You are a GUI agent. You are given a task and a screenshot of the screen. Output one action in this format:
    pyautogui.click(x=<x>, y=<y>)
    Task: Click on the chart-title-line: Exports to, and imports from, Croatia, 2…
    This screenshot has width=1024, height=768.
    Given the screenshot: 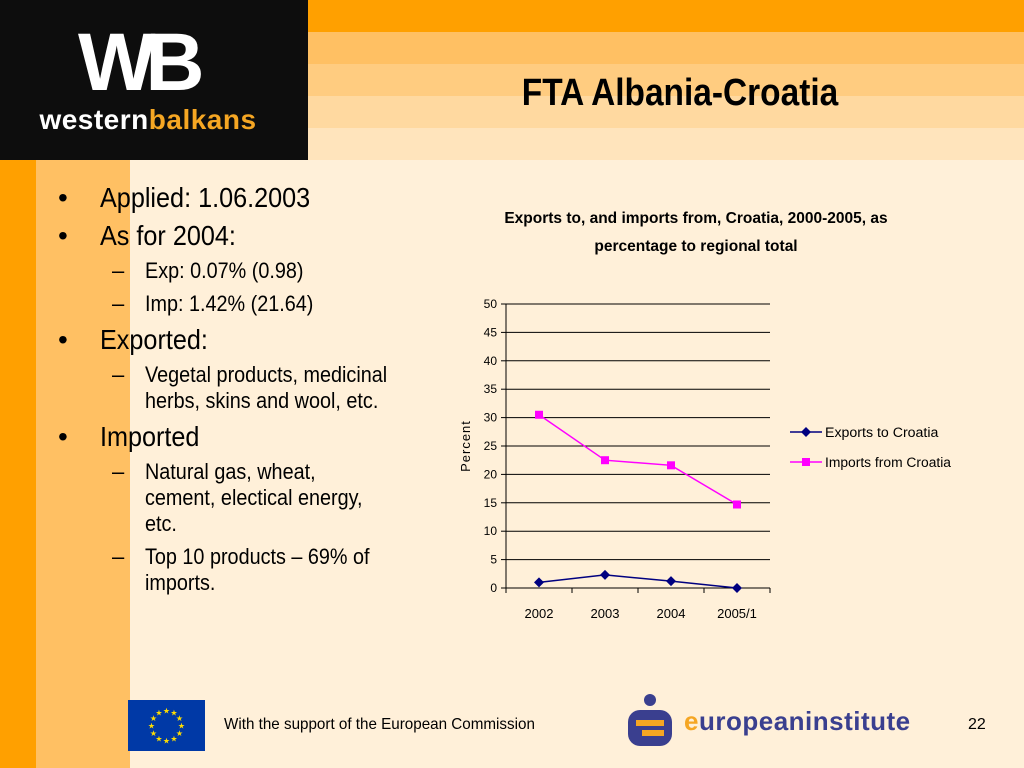 What is the action you would take?
    pyautogui.click(x=695, y=218)
    